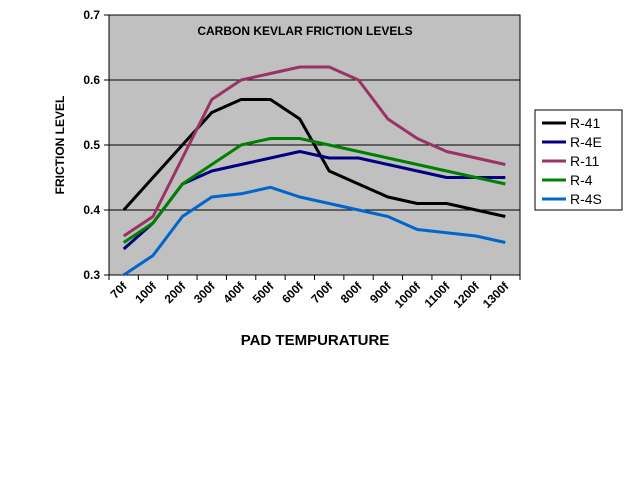  I want to click on legend-label: R-4S, so click(586, 199).